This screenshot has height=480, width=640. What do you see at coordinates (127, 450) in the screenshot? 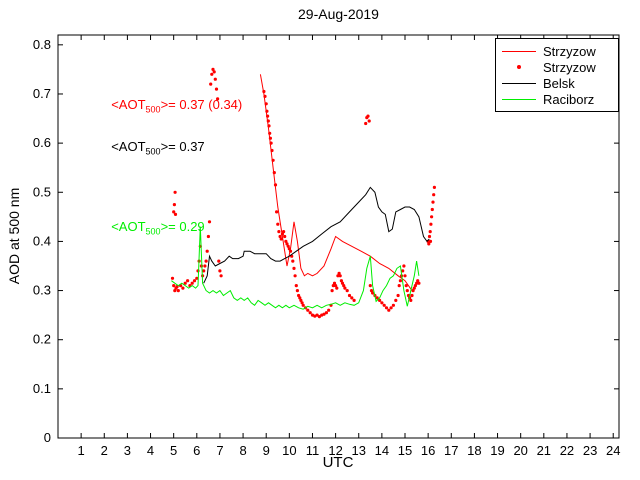
I see `x-tick-label: 3` at bounding box center [127, 450].